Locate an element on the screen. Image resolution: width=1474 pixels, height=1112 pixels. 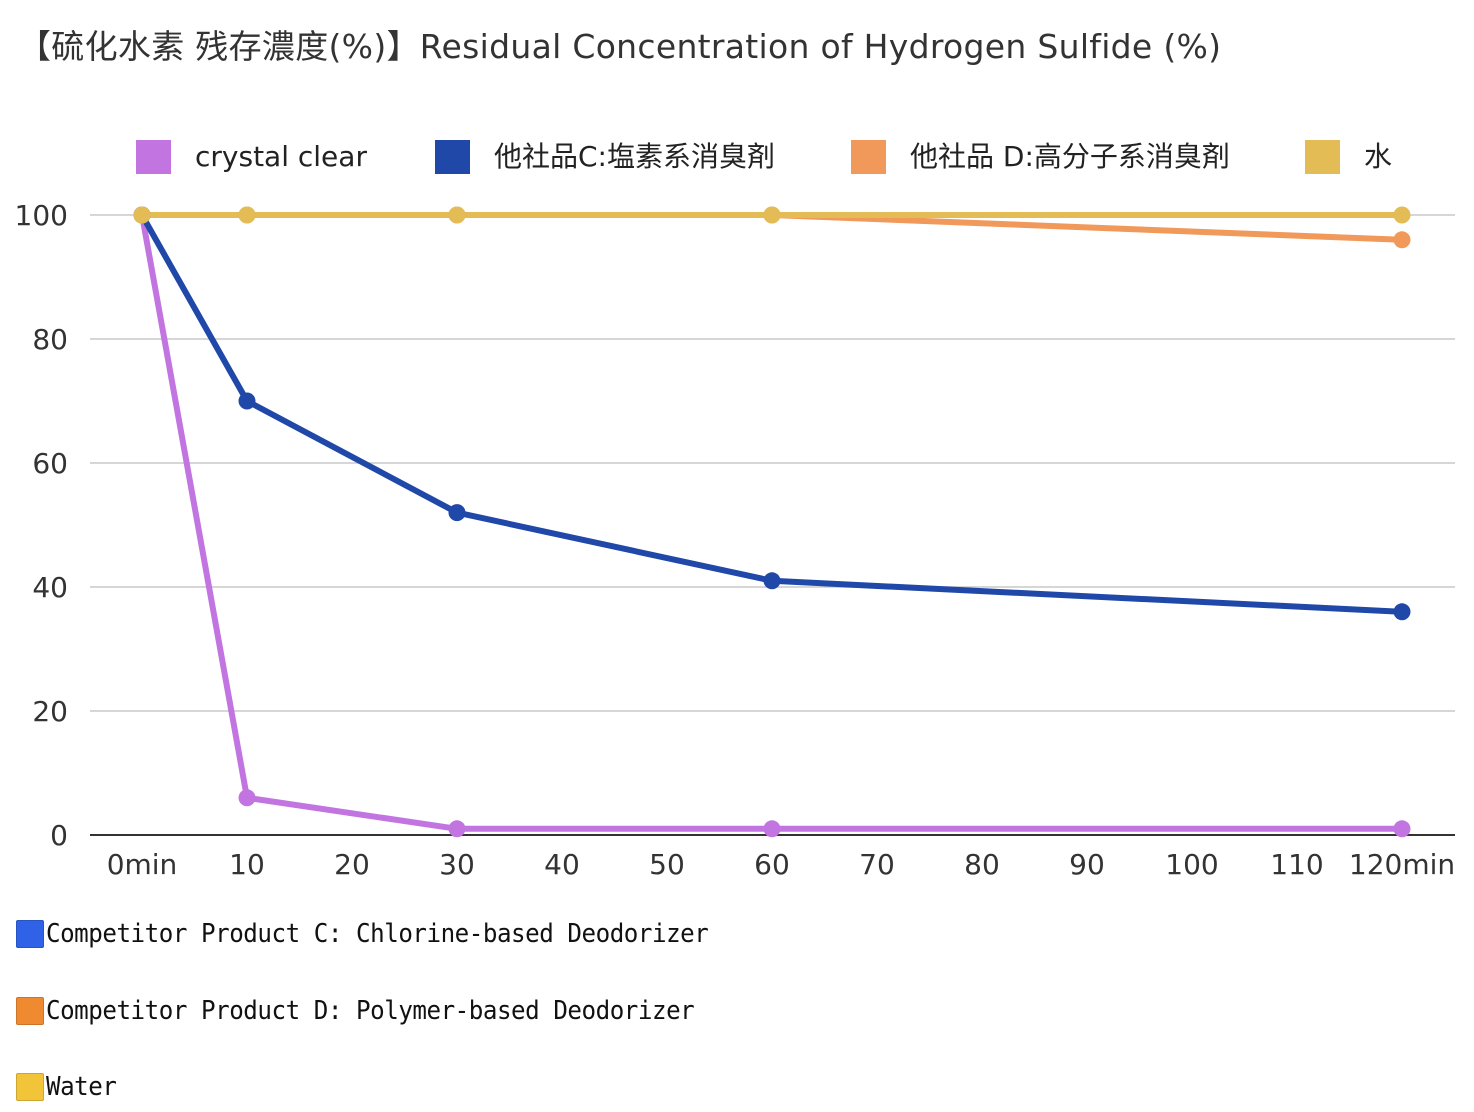
x-tick-label: 70 is located at coordinates (877, 864).